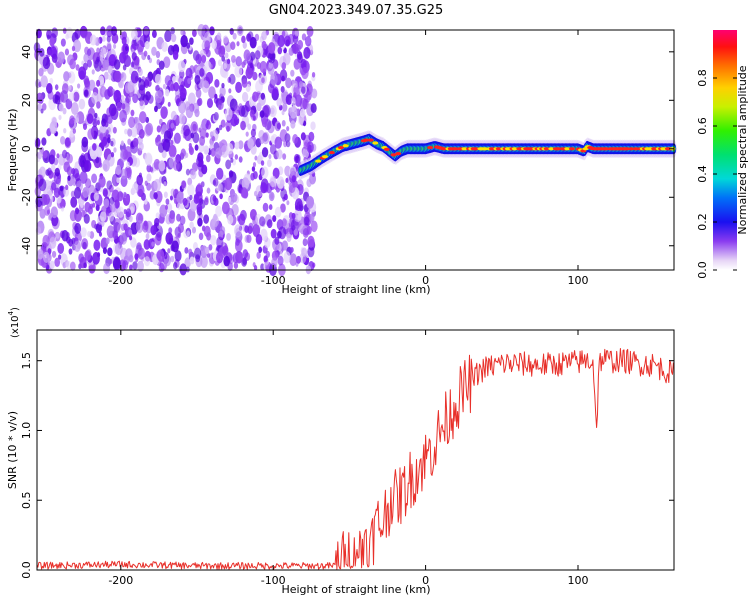 The image size is (750, 600). I want to click on snr-multiplier-base: (x10, so click(15, 326).